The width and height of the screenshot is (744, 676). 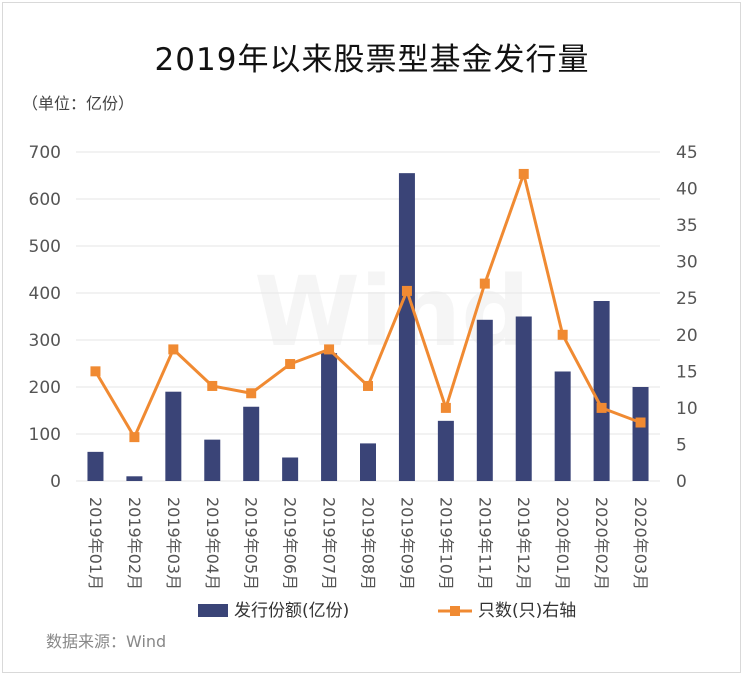 I want to click on x-tick-label: 2020年03月, so click(x=640, y=543).